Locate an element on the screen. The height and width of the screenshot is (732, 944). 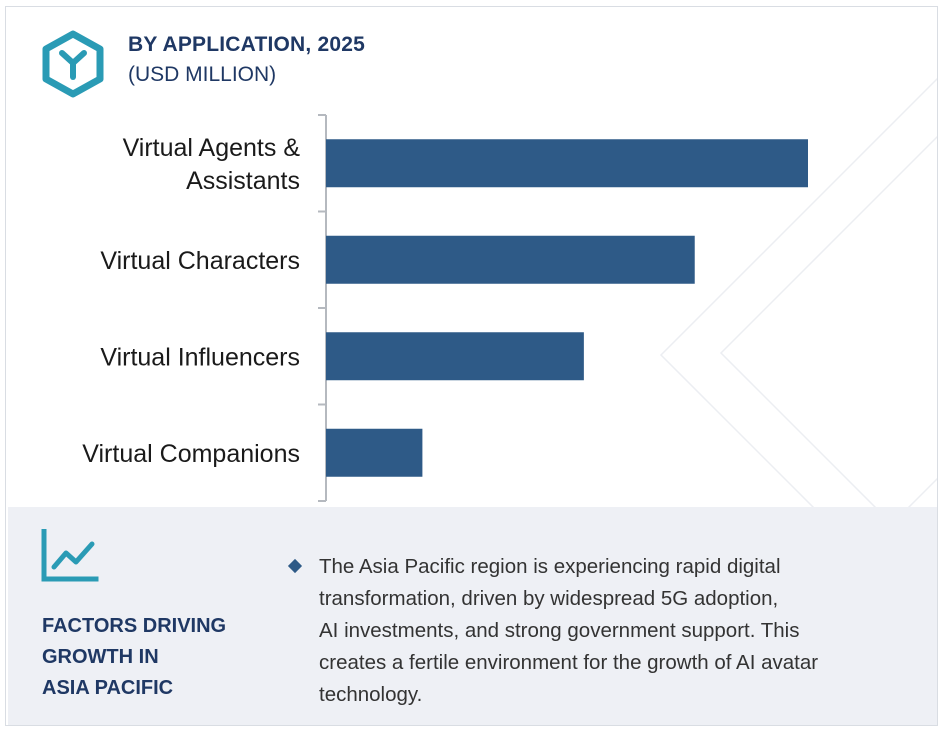
factors-title-line: FACTORS DRIVING is located at coordinates (134, 626).